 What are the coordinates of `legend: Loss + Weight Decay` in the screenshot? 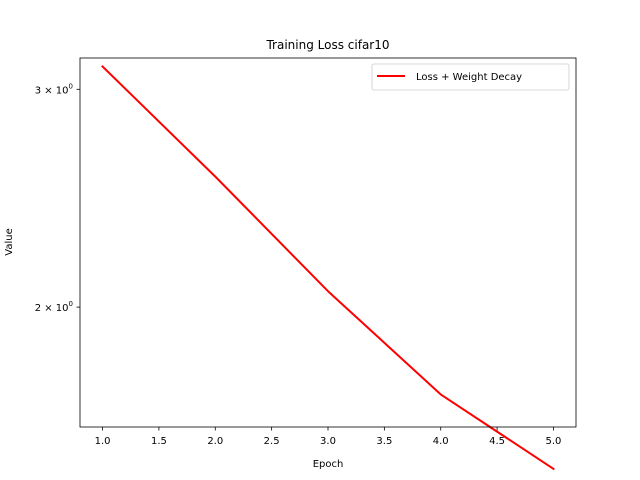 It's located at (470, 77).